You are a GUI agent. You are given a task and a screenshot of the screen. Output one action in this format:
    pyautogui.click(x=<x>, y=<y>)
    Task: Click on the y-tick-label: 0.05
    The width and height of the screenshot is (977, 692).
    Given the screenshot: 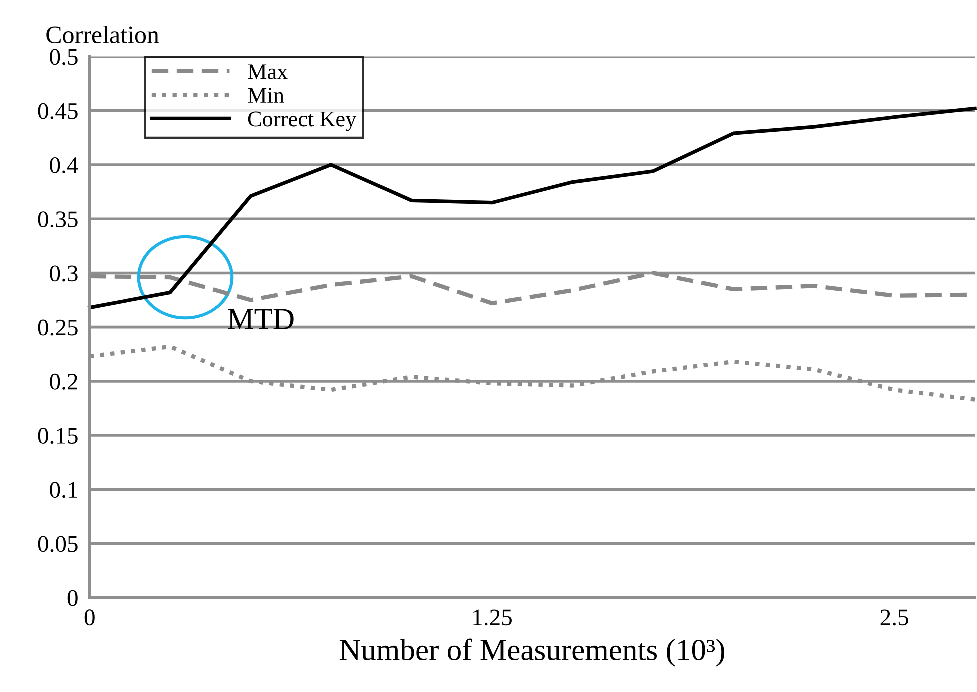 What is the action you would take?
    pyautogui.click(x=58, y=544)
    